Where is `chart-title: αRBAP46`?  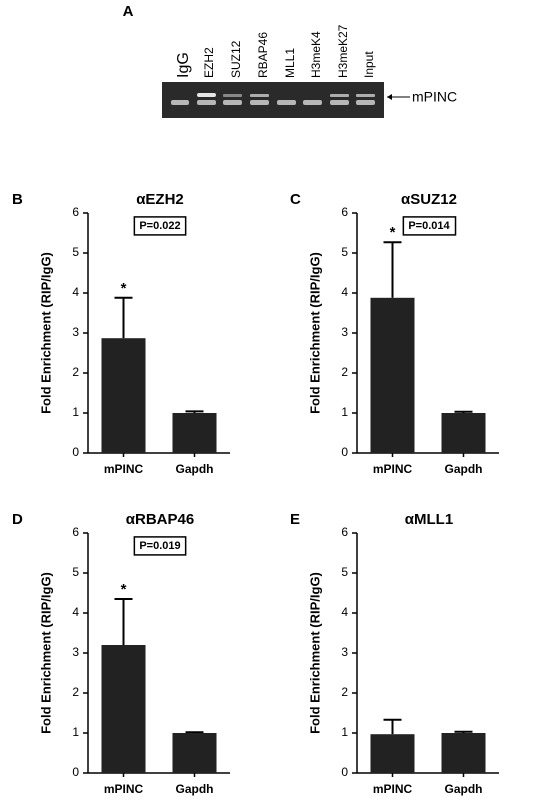
chart-title: αRBAP46 is located at coordinates (160, 519).